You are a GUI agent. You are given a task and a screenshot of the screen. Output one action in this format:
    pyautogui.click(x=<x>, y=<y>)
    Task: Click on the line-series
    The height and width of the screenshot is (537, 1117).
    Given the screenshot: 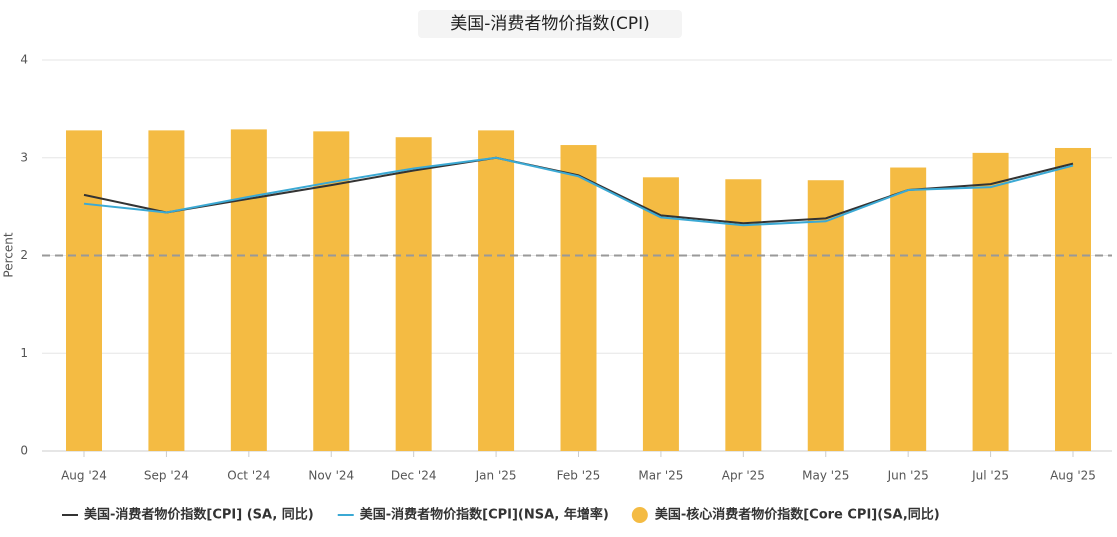 What is the action you would take?
    pyautogui.click(x=578, y=191)
    